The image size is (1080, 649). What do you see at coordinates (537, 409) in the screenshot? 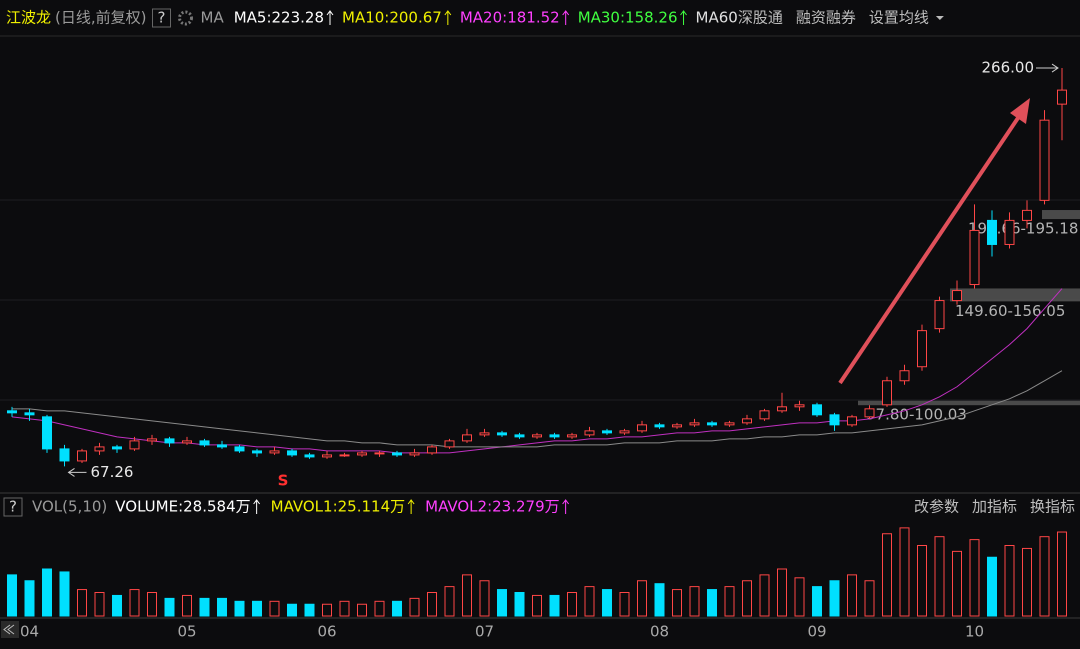
I see `ma-line` at bounding box center [537, 409].